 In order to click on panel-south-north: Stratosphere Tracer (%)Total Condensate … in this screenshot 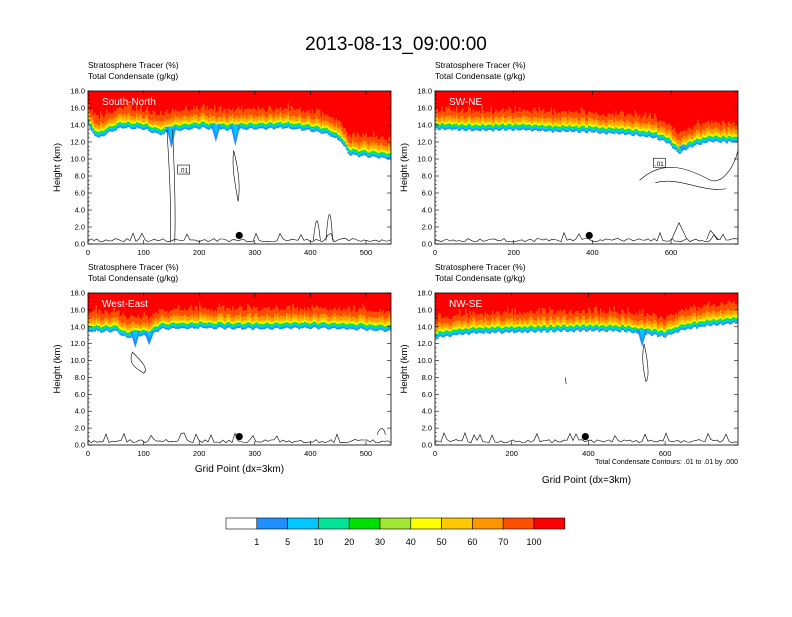, I will do `click(221, 158)`.